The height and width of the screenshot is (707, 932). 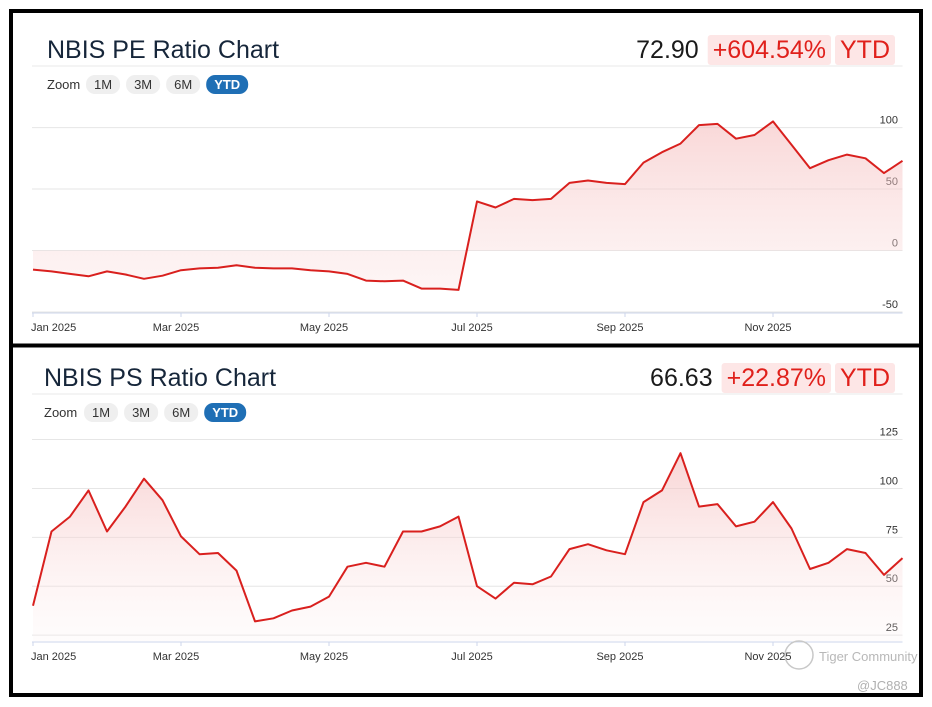 What do you see at coordinates (851, 666) in the screenshot?
I see `watermark: Tiger Community @JC888` at bounding box center [851, 666].